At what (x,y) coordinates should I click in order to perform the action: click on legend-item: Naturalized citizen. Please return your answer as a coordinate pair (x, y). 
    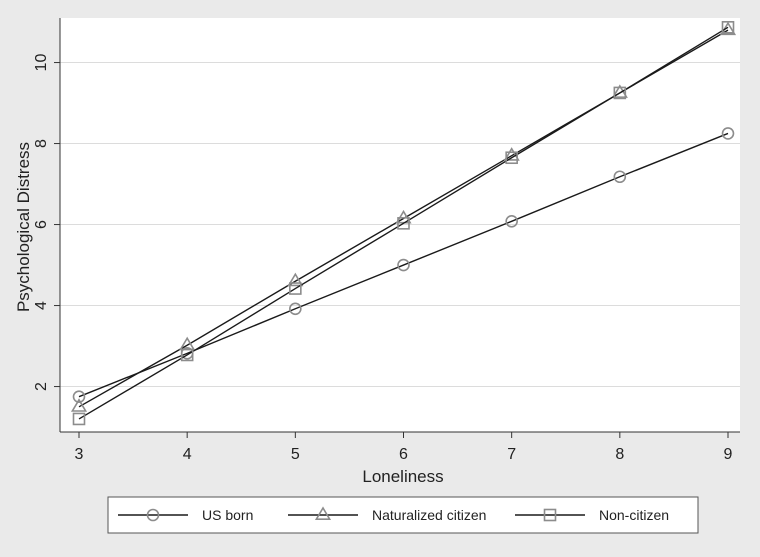
    Looking at the image, I should click on (387, 514).